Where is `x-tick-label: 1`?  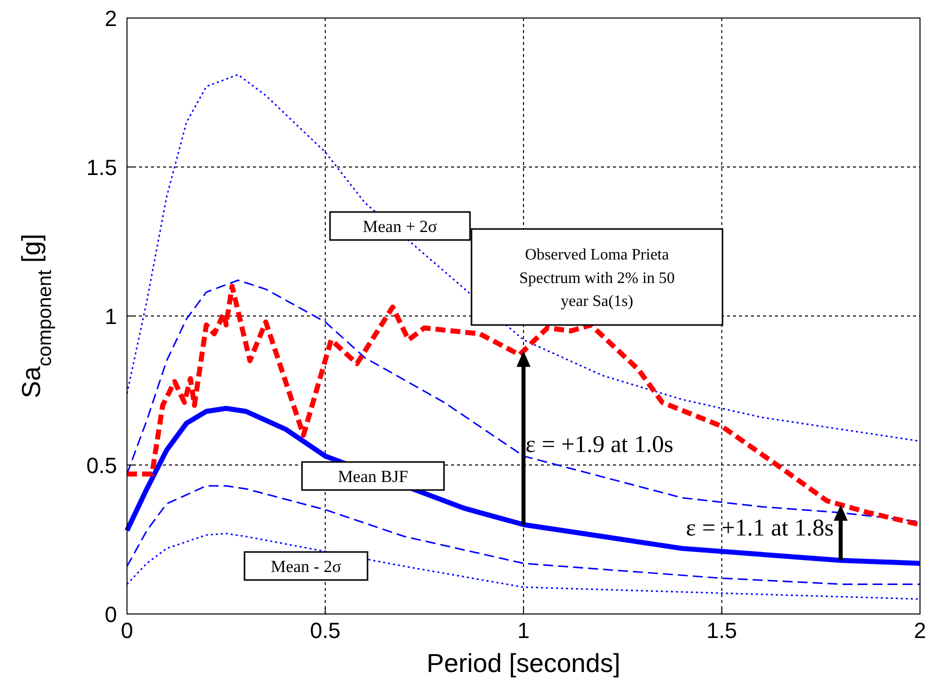
x-tick-label: 1 is located at coordinates (523, 630).